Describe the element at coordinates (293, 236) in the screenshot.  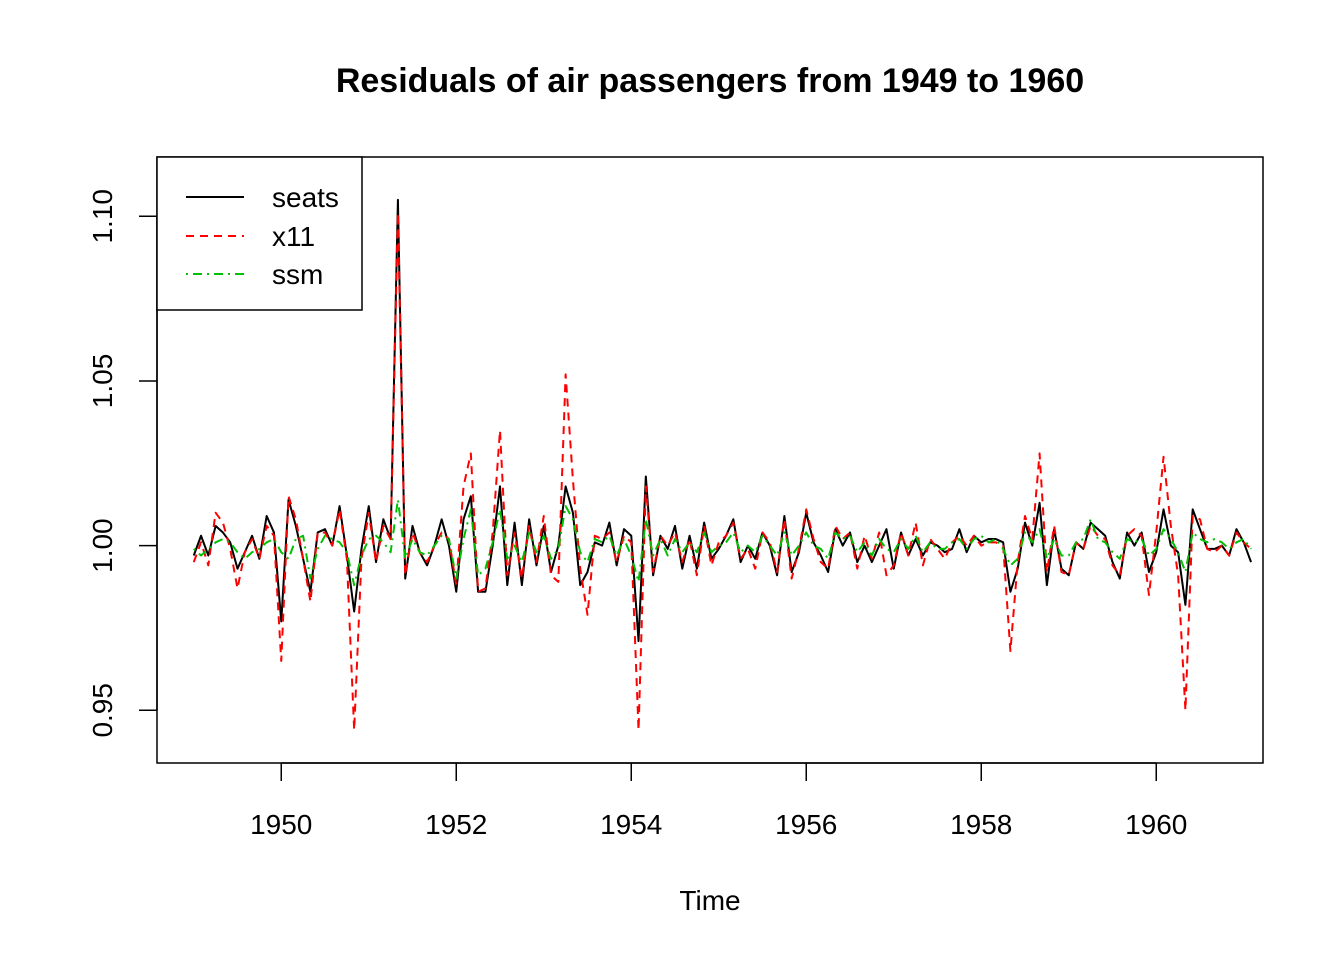
I see `legend-label-x11: x11` at that location.